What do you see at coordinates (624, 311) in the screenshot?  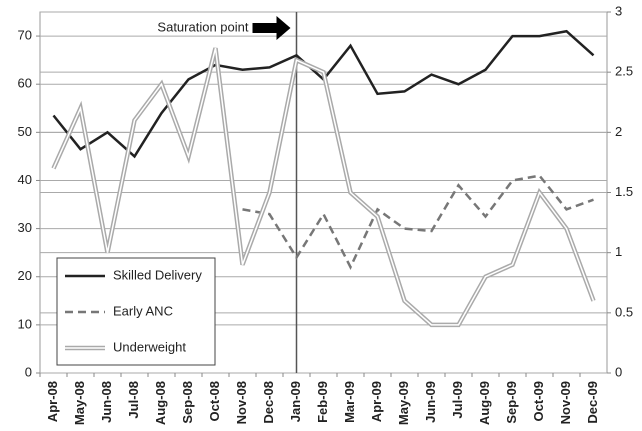 I see `y2-tick-label: 0.5` at bounding box center [624, 311].